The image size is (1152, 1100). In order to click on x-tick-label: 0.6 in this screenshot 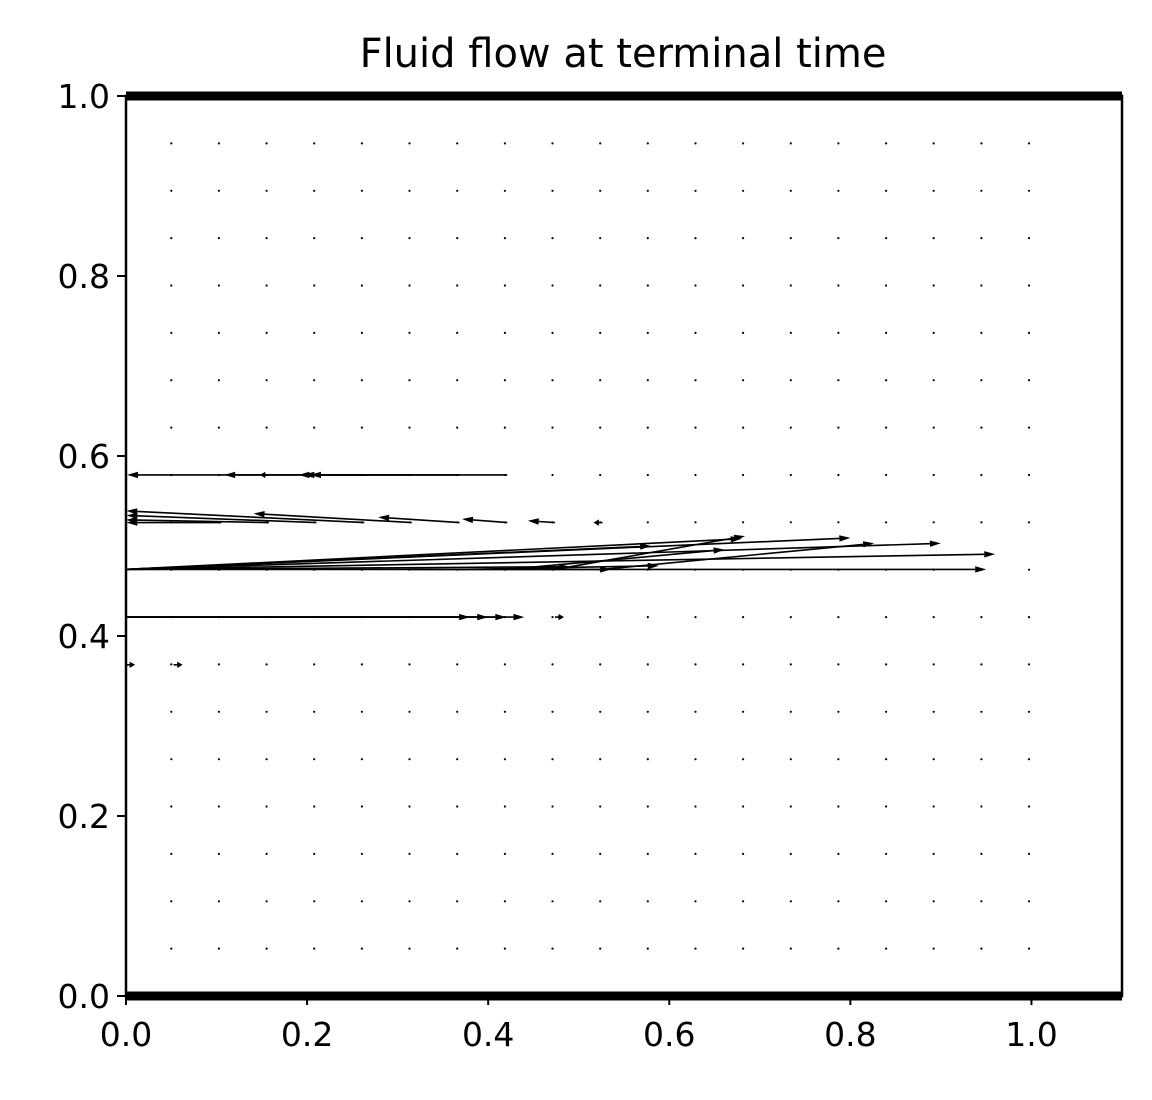, I will do `click(669, 1034)`.